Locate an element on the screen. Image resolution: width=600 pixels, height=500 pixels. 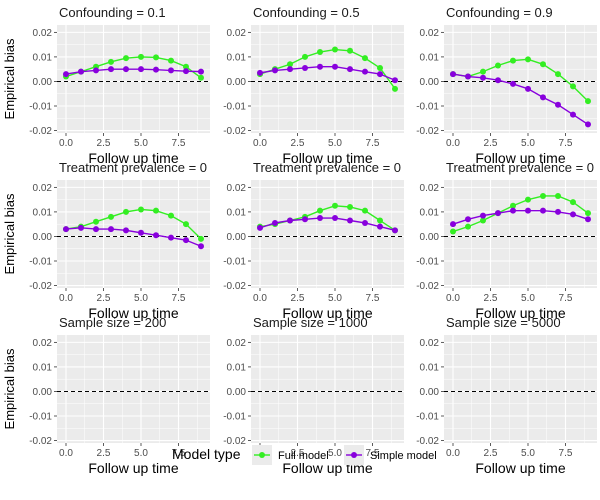
panel-title: Confounding = 0.1 is located at coordinates (112, 12).